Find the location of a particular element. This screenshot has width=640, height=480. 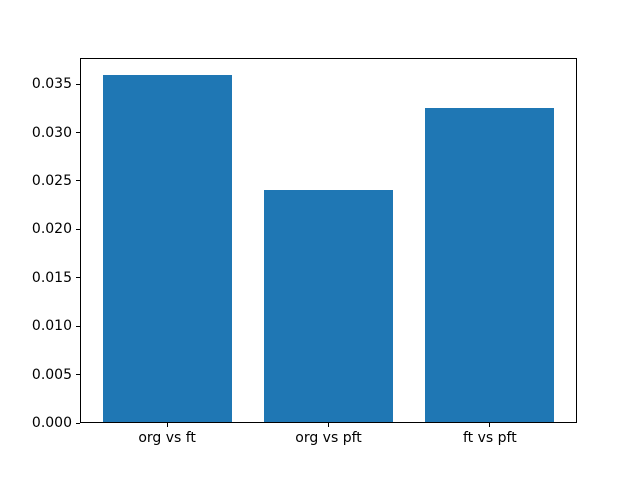

y-tick-label: 0.035 is located at coordinates (51, 84).